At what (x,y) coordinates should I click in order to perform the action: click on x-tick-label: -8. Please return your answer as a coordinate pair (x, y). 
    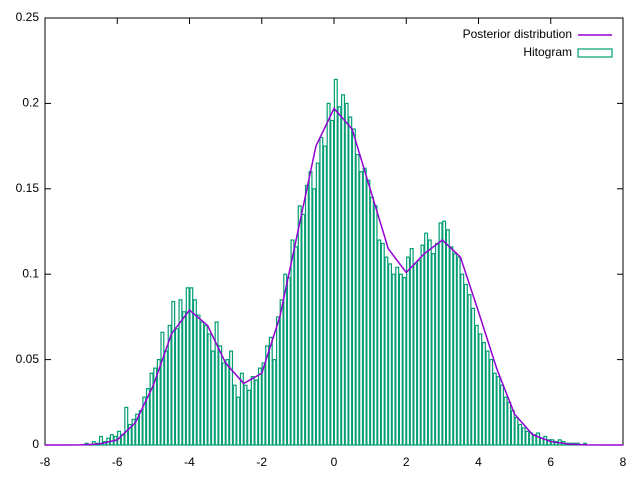
    Looking at the image, I should click on (45, 462).